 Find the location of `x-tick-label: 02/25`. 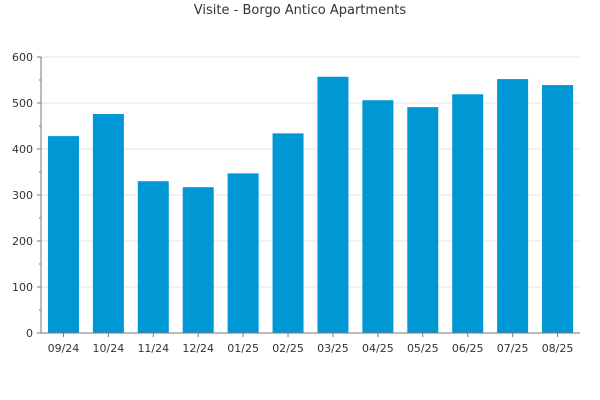

x-tick-label: 02/25 is located at coordinates (288, 348).